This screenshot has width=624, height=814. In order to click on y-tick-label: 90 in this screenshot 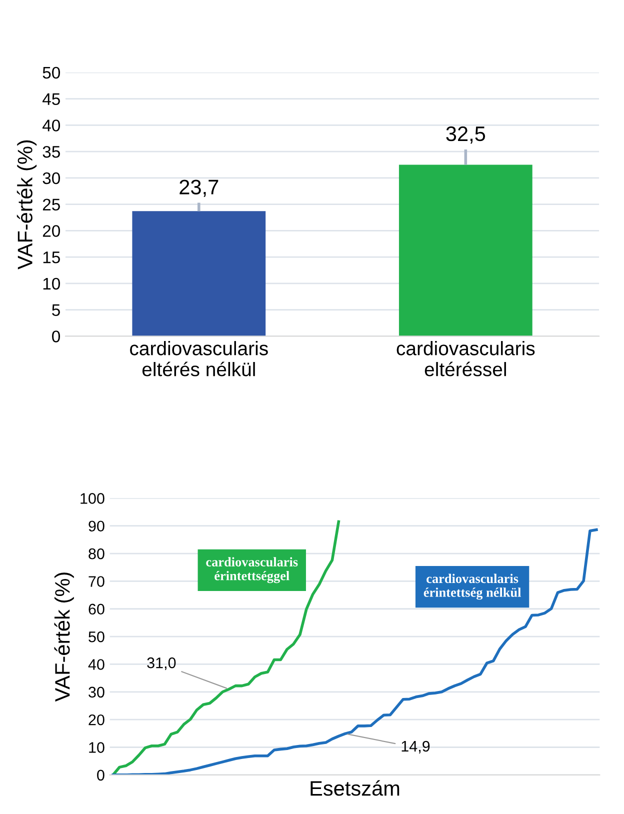, I will do `click(96, 526)`.